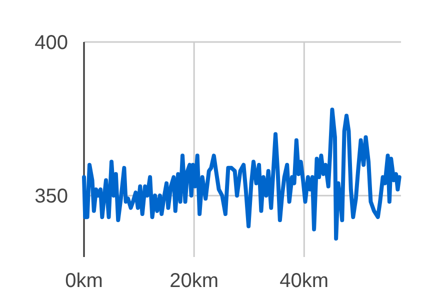  What do you see at coordinates (51, 197) in the screenshot?
I see `y-tick-label: 350` at bounding box center [51, 197].